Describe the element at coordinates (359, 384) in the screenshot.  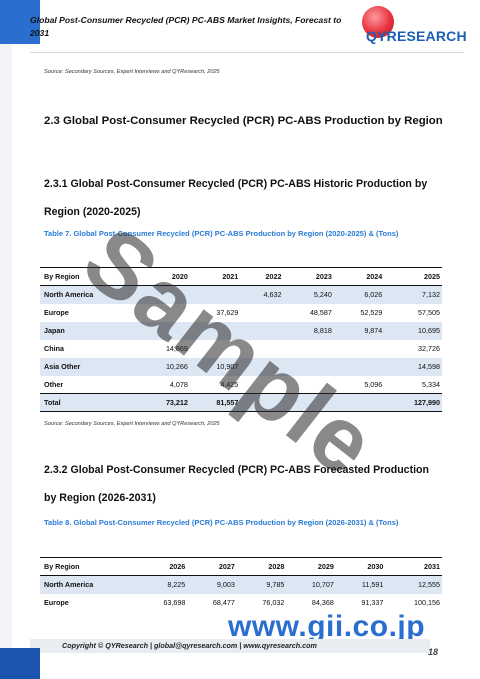
I see `table-cell: 5,096` at that location.